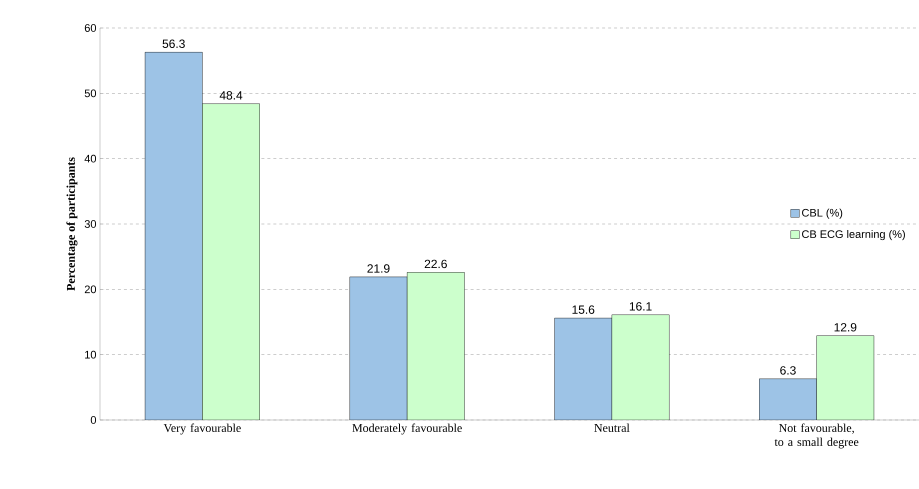 Image resolution: width=919 pixels, height=489 pixels. What do you see at coordinates (378, 268) in the screenshot?
I see `data-label: 21.9` at bounding box center [378, 268].